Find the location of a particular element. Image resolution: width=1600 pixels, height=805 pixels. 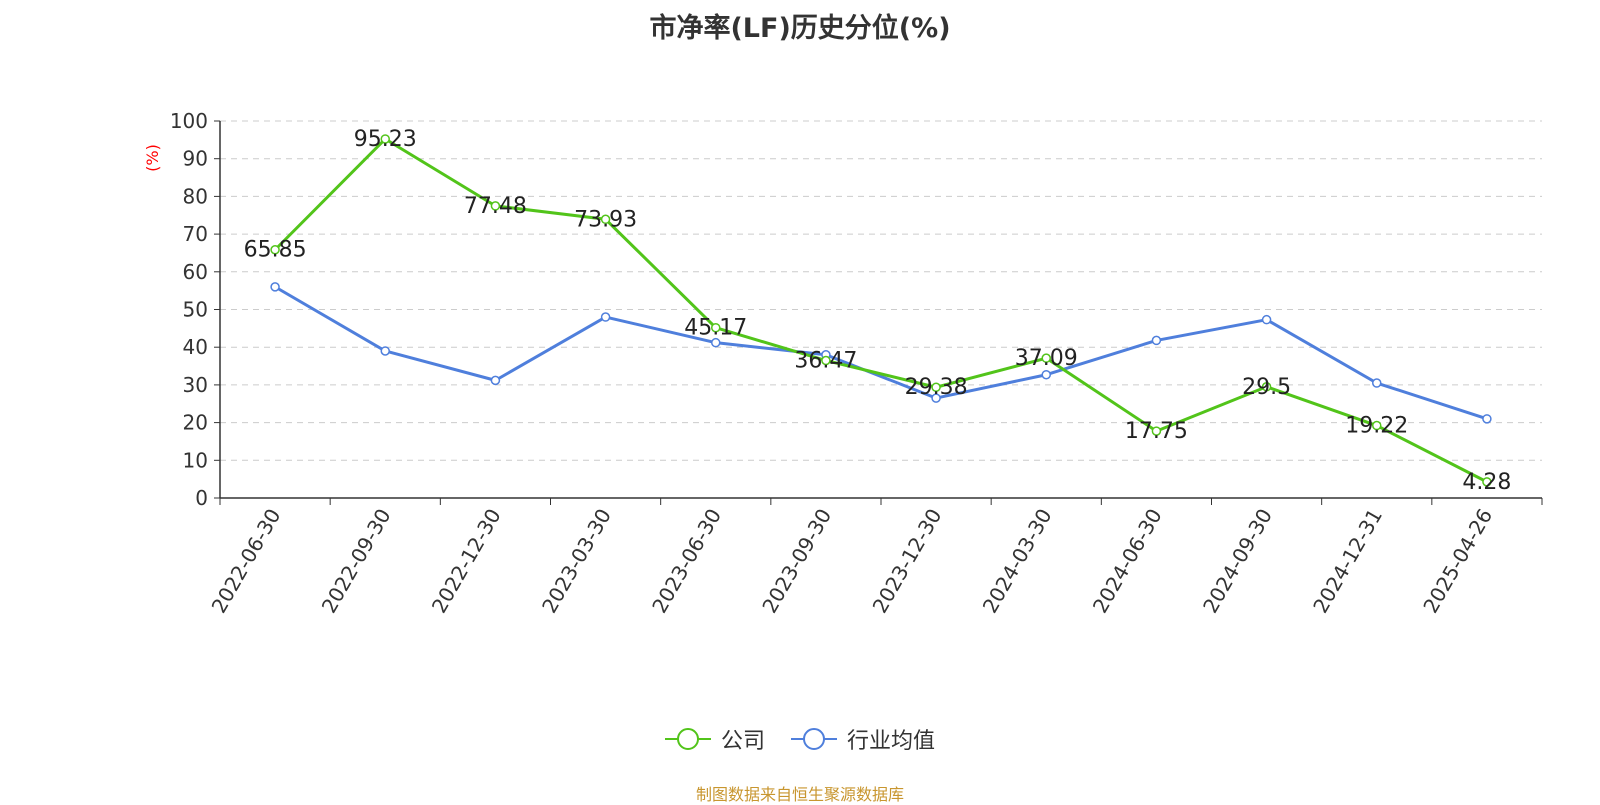

legend: 公司 行业均值 is located at coordinates (800, 739).